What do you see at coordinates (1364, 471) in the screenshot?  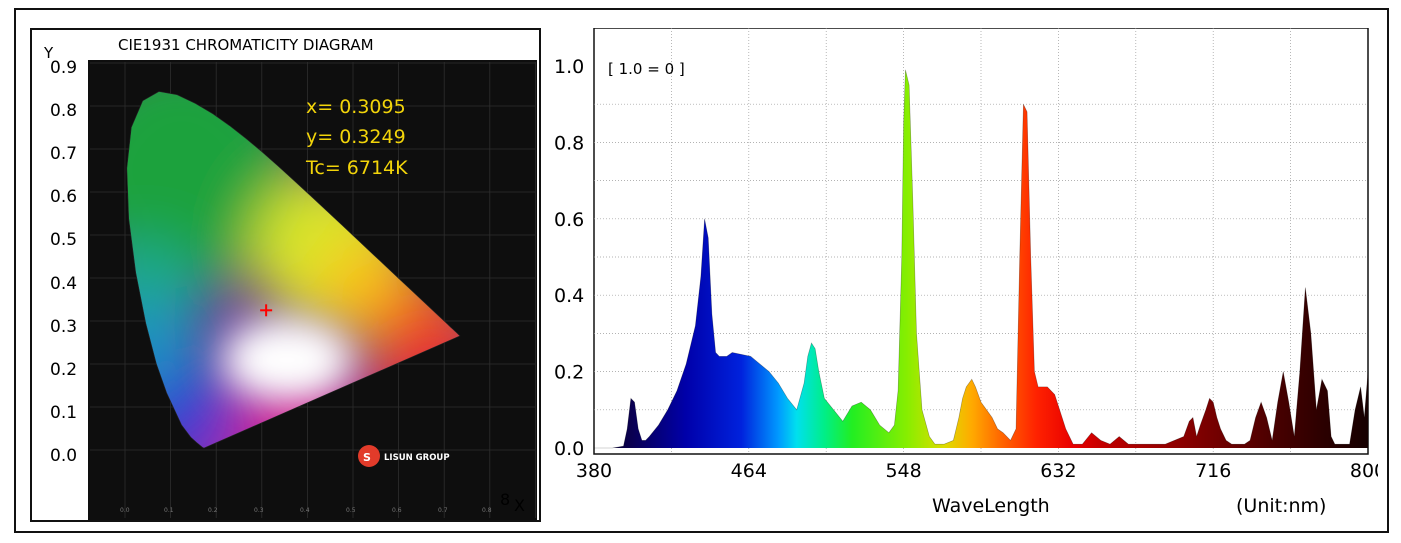 I see `spectrum-x-tick-label: 800` at bounding box center [1364, 471].